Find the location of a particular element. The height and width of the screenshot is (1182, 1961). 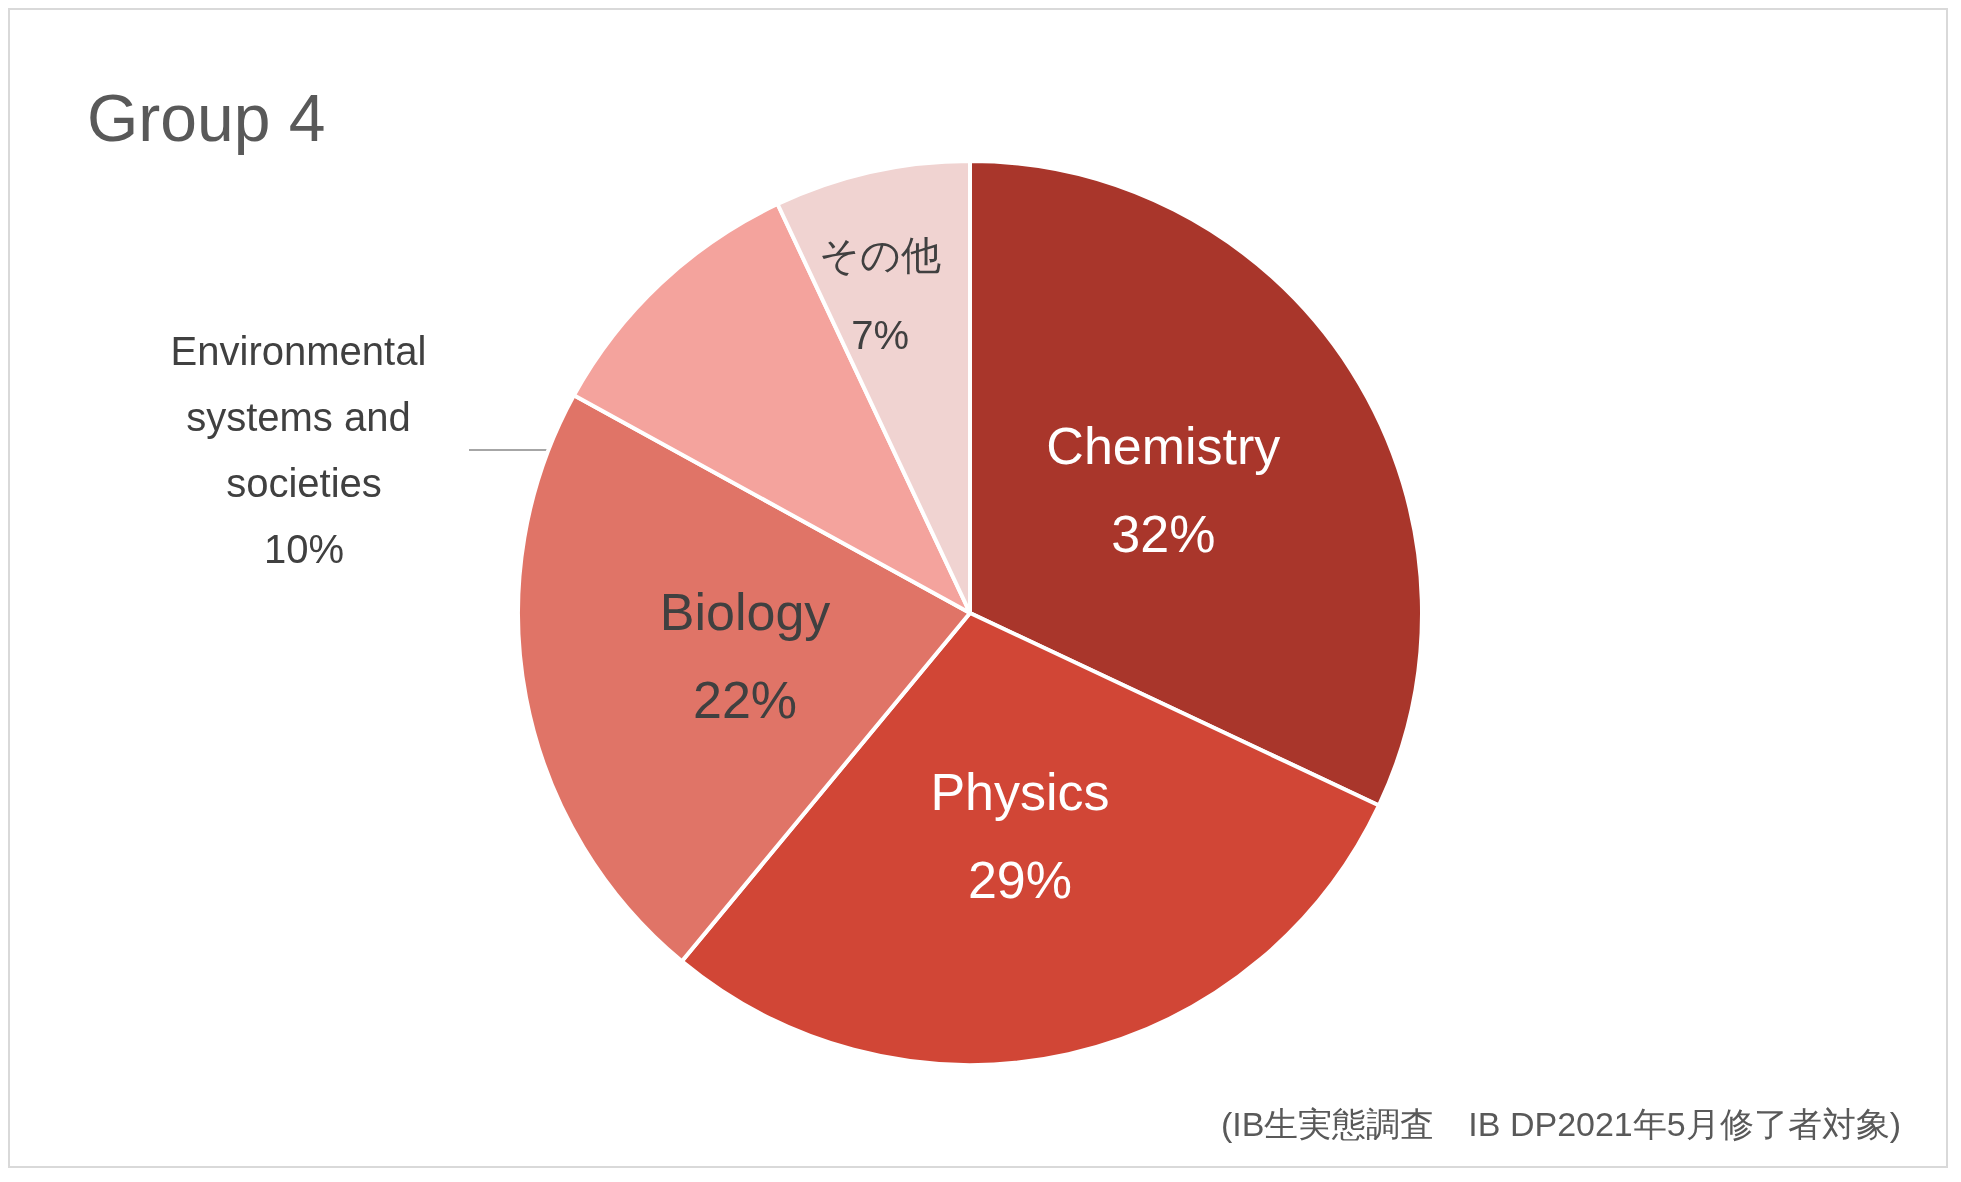

data-label: 29% is located at coordinates (1019, 880).